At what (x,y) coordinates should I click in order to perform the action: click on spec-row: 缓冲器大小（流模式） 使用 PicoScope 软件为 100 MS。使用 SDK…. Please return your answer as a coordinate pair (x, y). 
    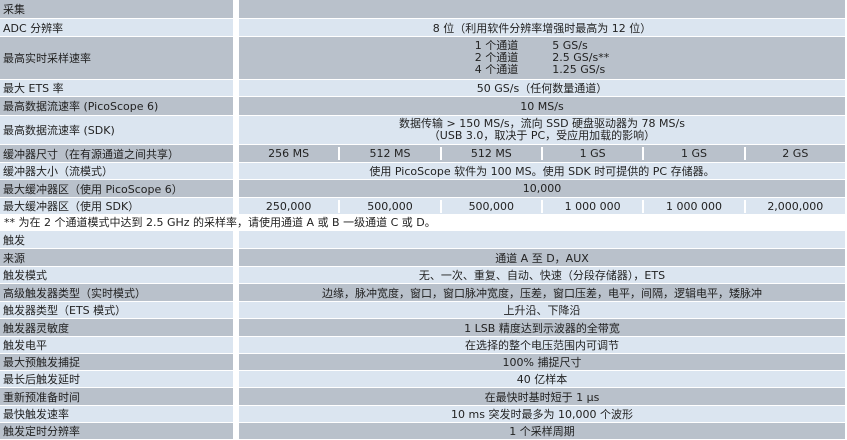
    Looking at the image, I should click on (422, 171).